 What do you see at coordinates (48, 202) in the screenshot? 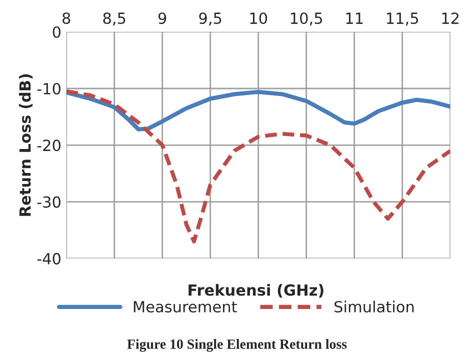
I see `y-tick-label: -30` at bounding box center [48, 202].